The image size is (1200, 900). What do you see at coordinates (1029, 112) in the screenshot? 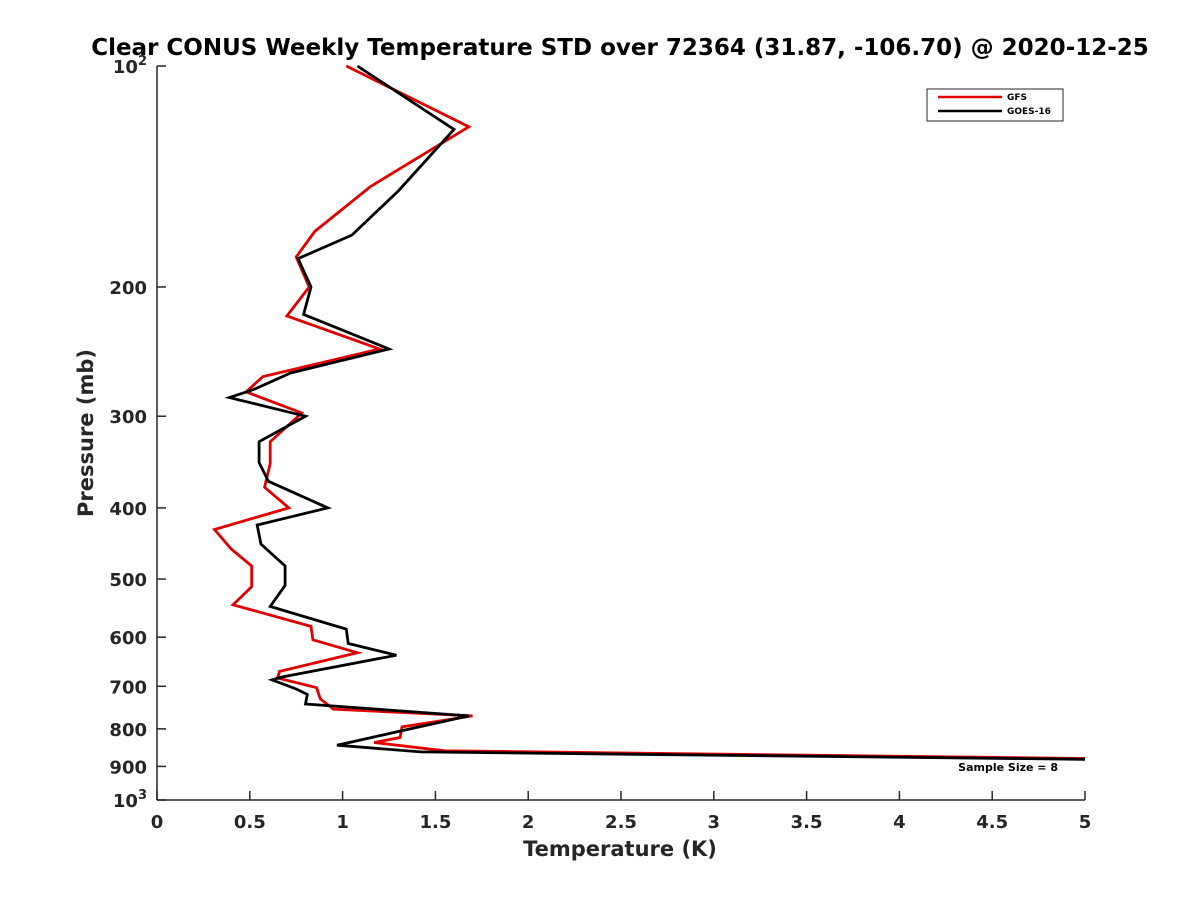
I see `legend-label-goes16: GOES-16` at bounding box center [1029, 112].